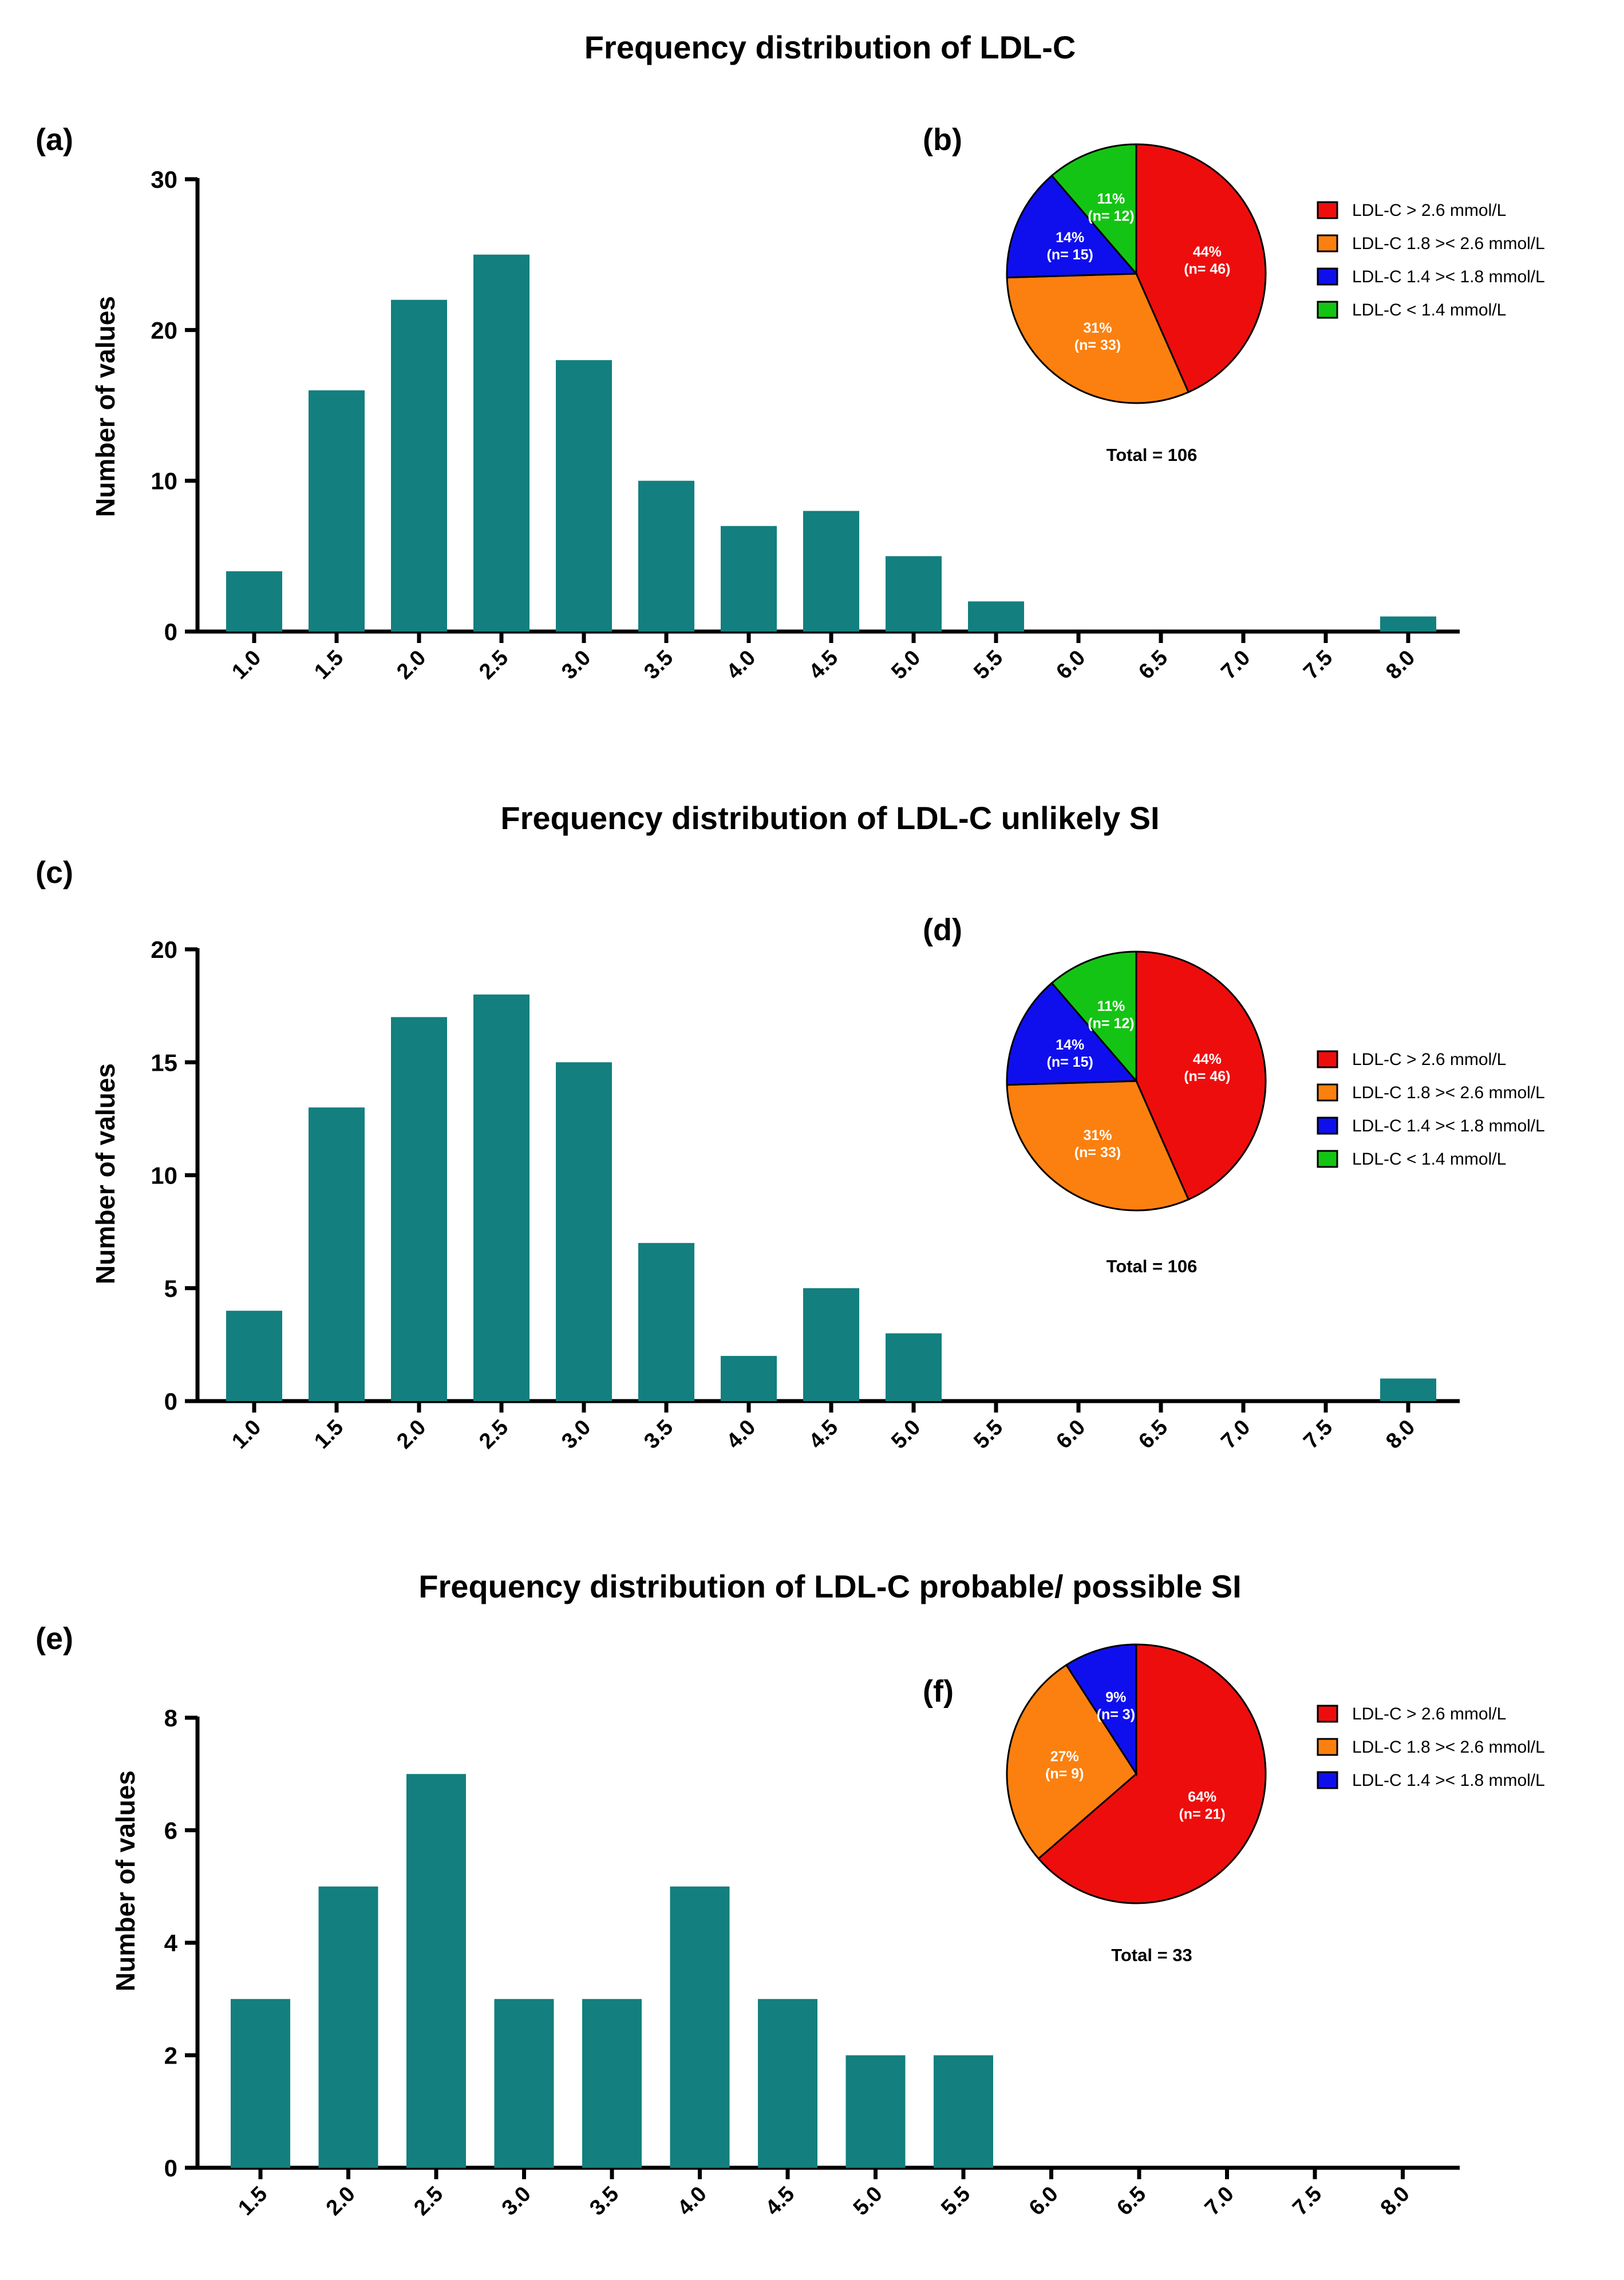 Image resolution: width=1624 pixels, height=2280 pixels. What do you see at coordinates (54, 872) in the screenshot?
I see `panel-label-c: (c)` at bounding box center [54, 872].